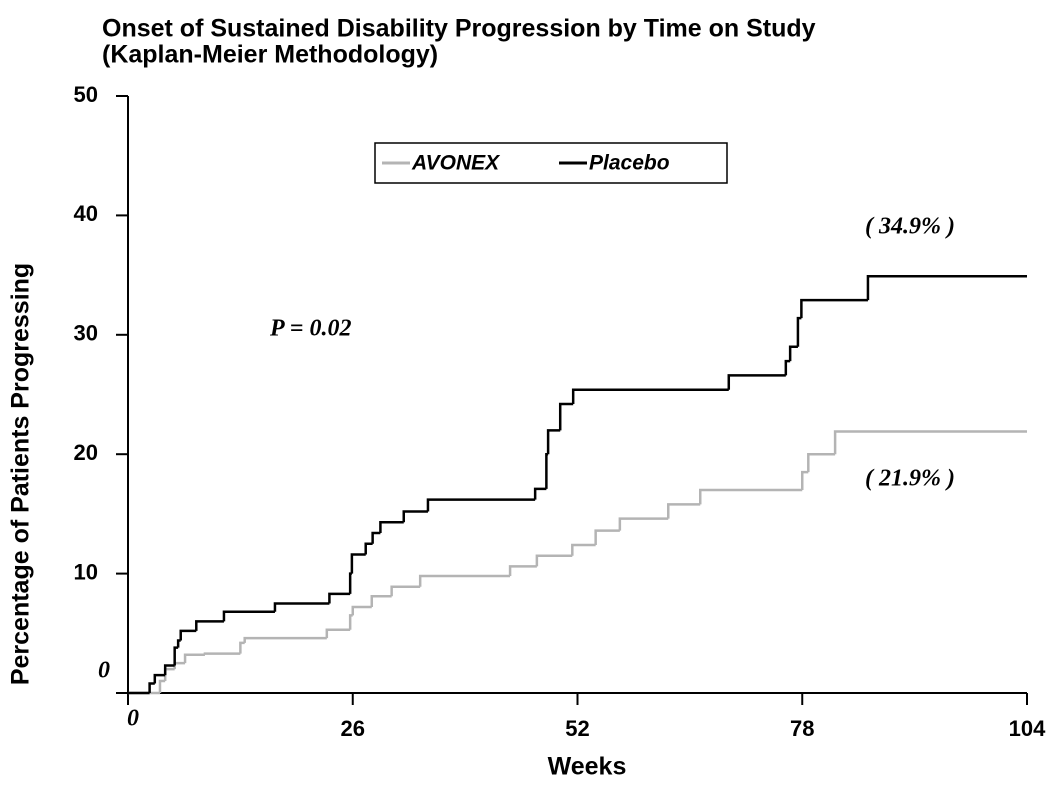  I want to click on y-tick-label: 40, so click(86, 213).